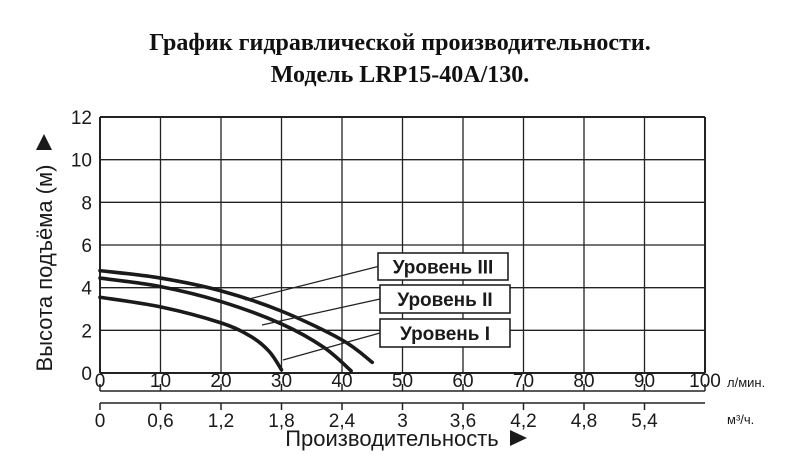  I want to click on x-unit-primary: л/мин., so click(746, 382).